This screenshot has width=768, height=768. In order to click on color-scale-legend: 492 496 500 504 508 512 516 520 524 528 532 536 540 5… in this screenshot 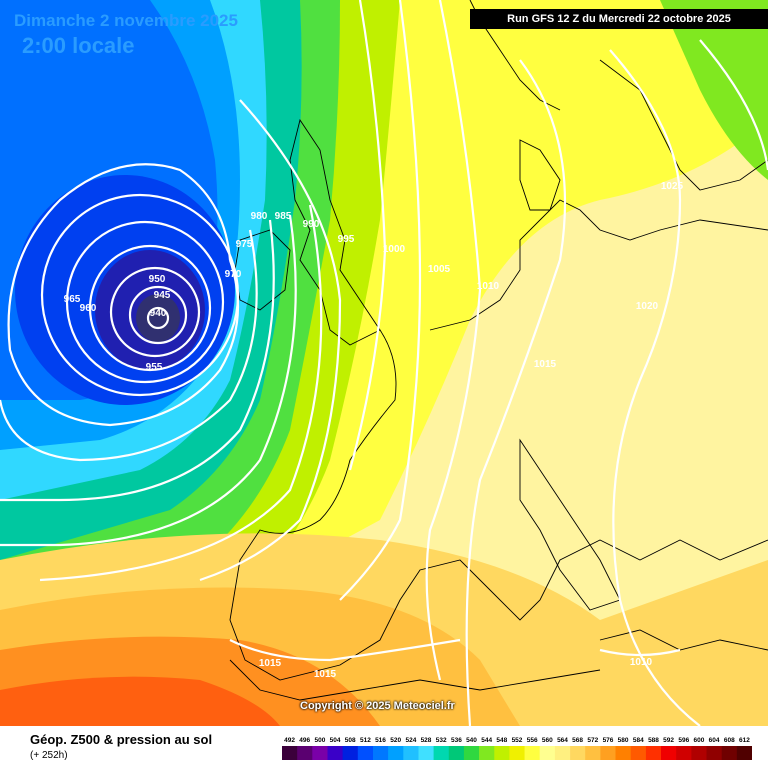, I will do `click(517, 748)`.